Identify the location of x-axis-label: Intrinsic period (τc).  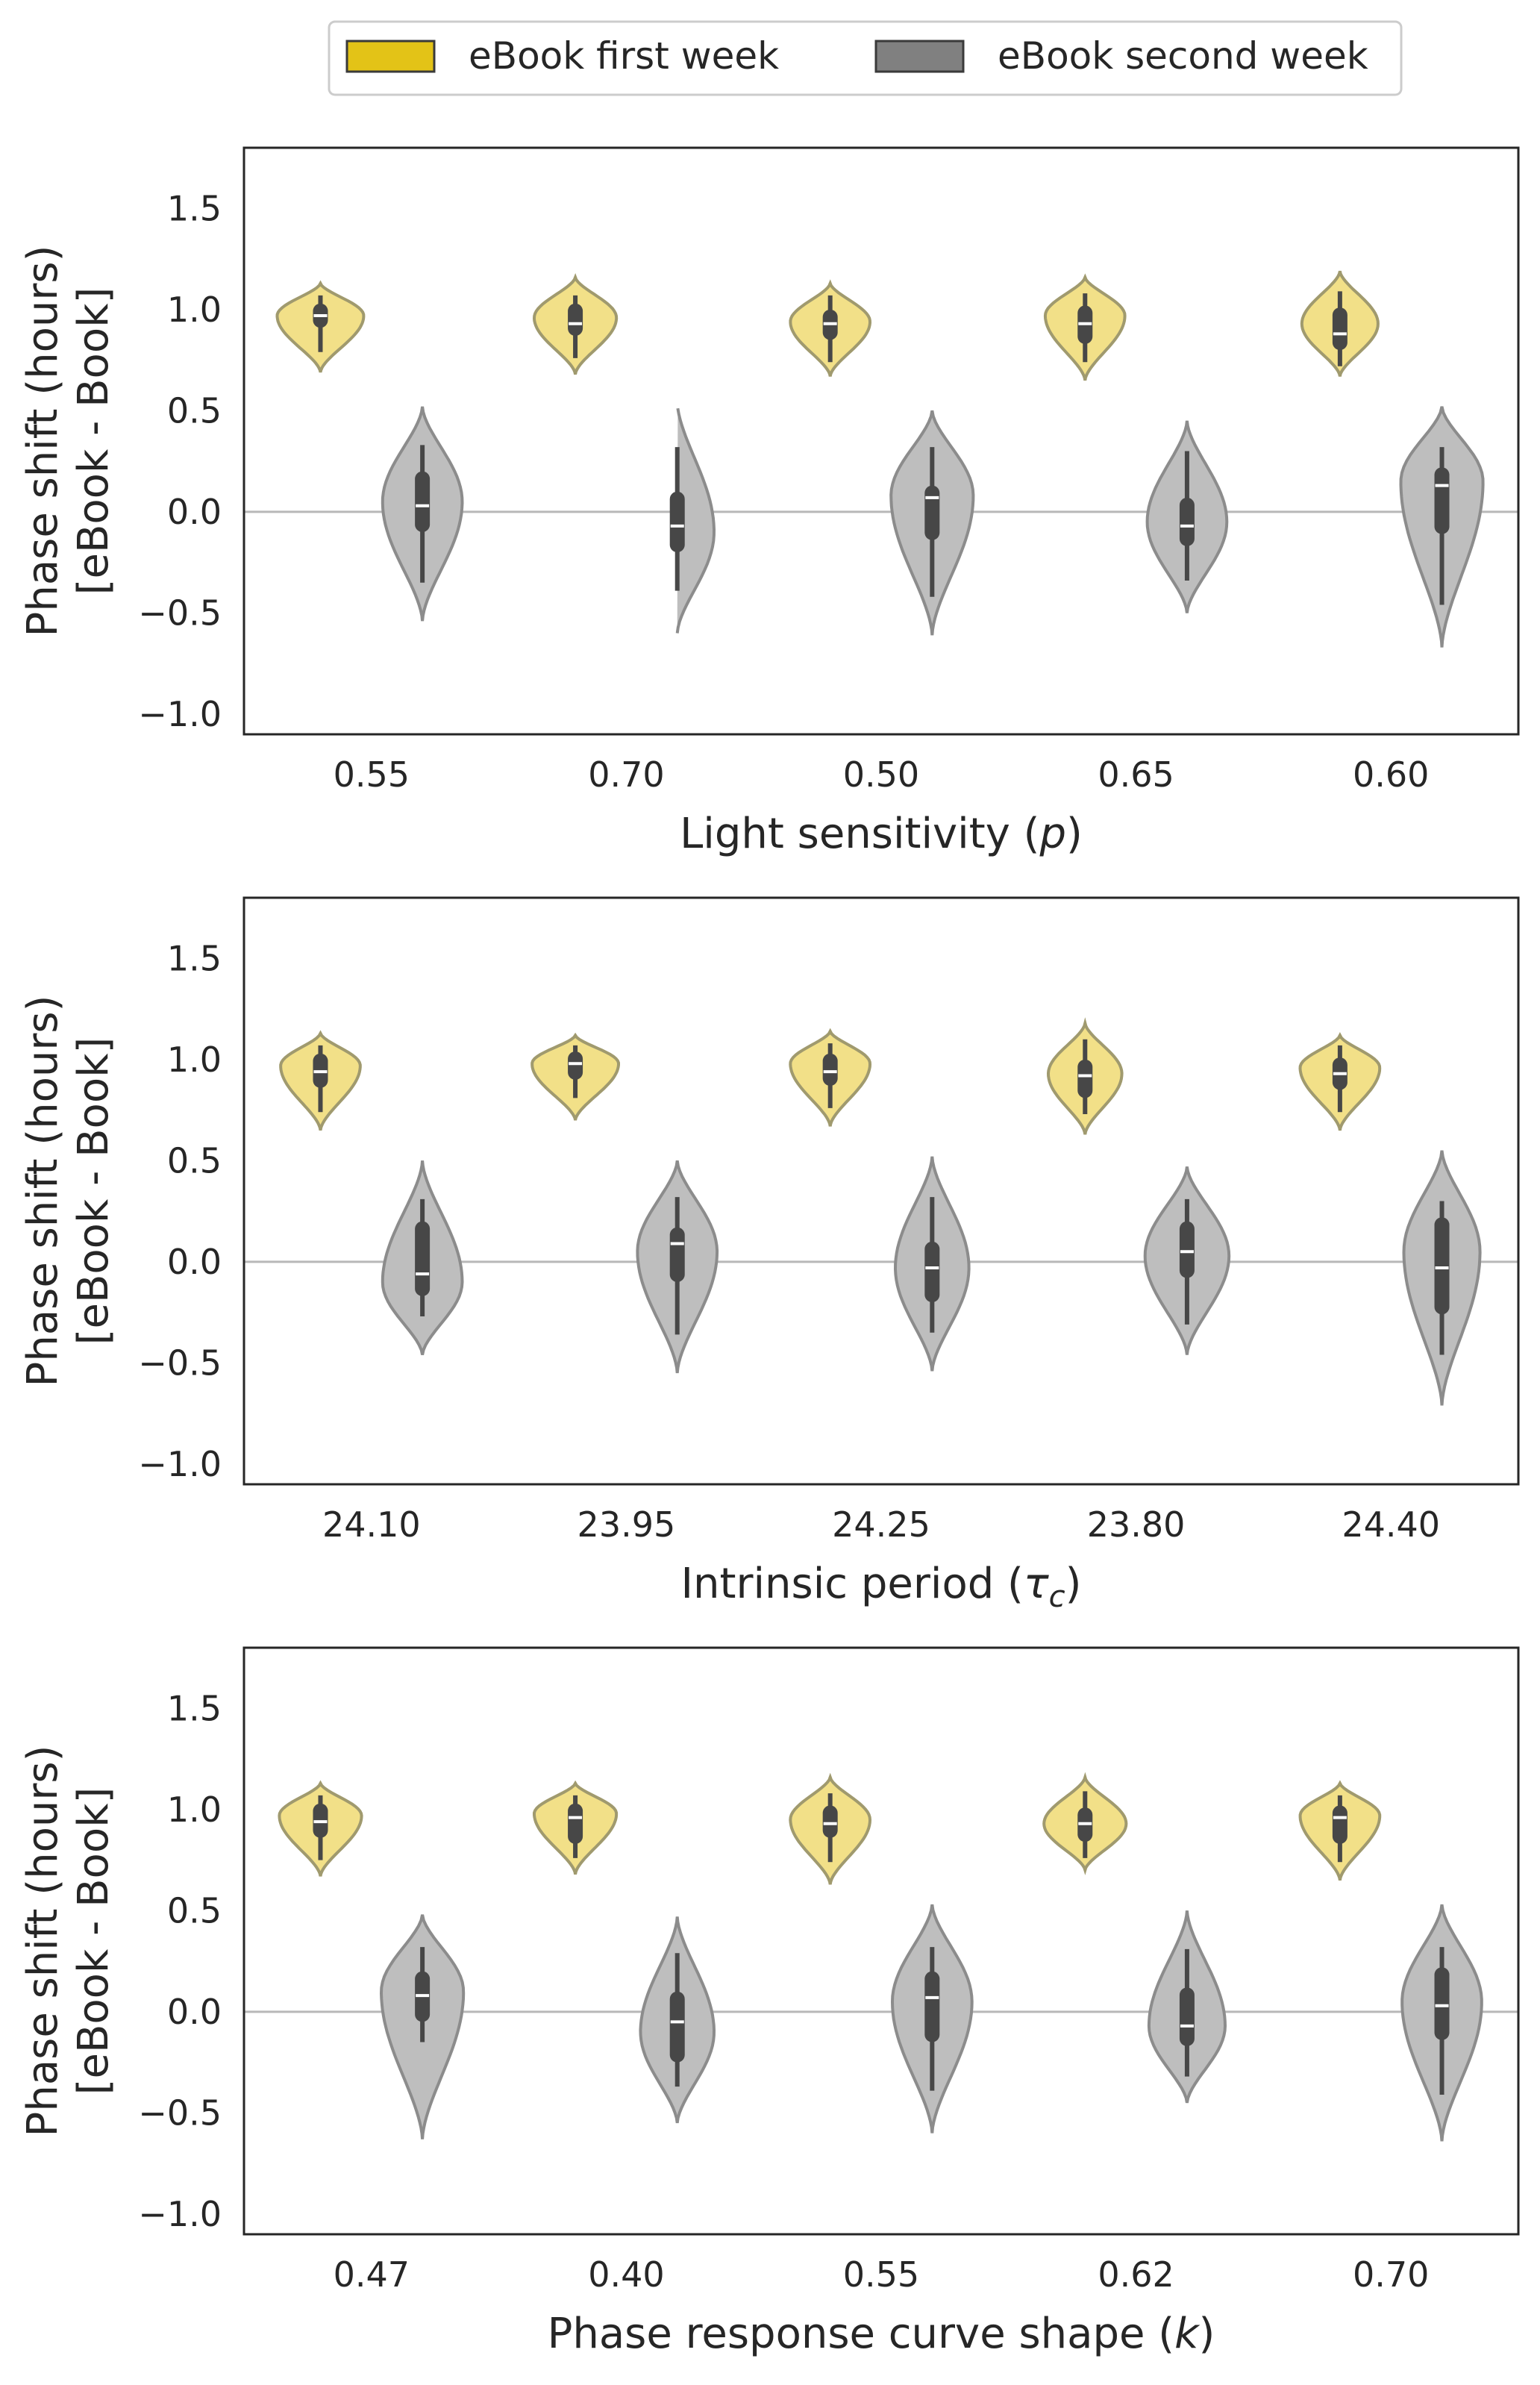
(881, 1587).